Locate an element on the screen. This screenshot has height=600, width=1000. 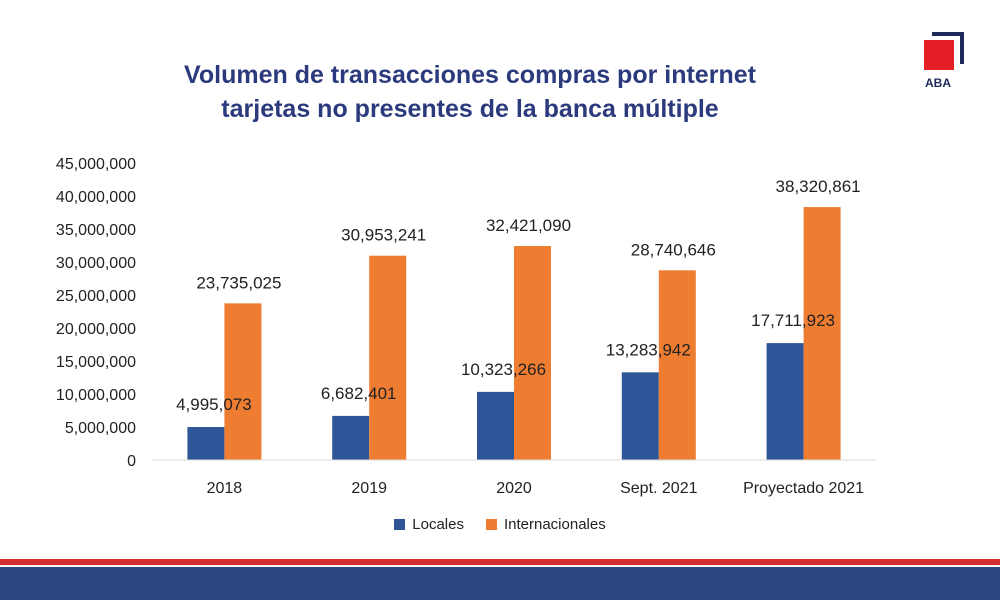
legend-item-locales: Locales is located at coordinates (429, 524).